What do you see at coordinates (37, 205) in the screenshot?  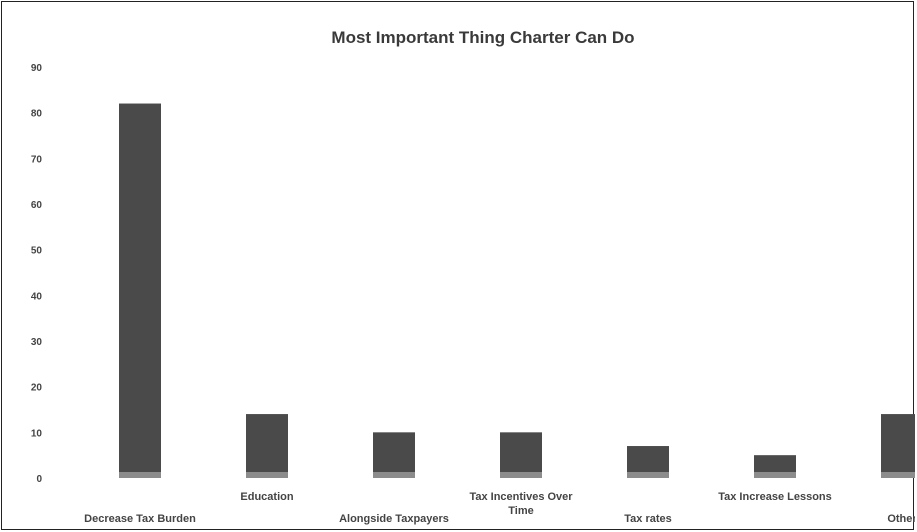 I see `y-tick-label: 60` at bounding box center [37, 205].